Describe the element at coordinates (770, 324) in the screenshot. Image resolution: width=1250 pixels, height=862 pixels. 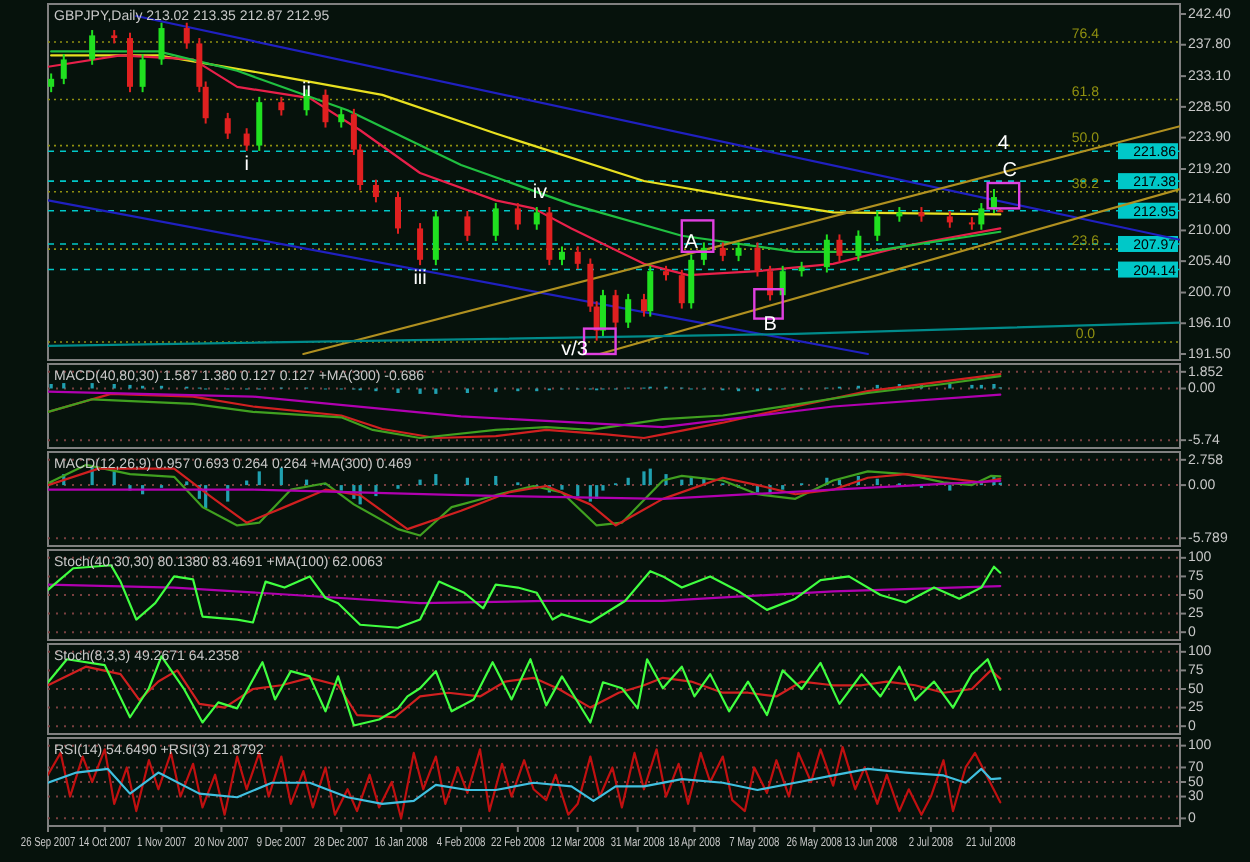
I see `annotation: B` at that location.